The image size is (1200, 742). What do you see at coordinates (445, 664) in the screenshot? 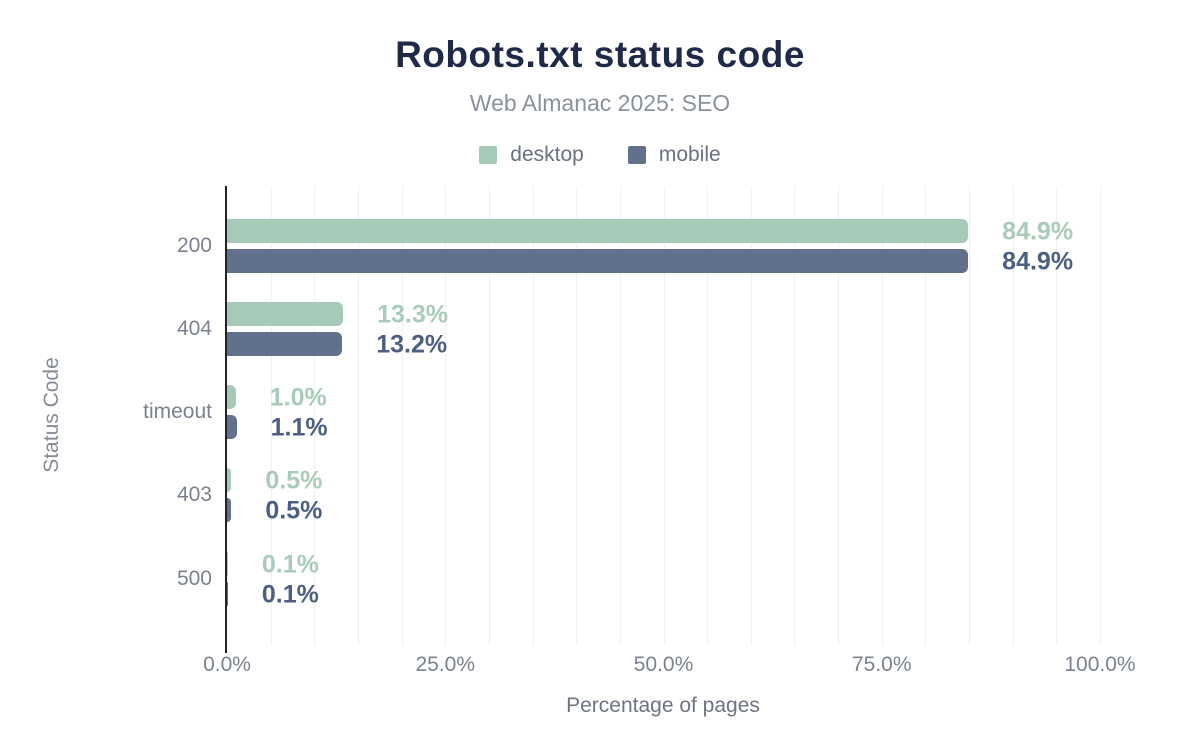
I see `x-tick-25.0%: 25.0%` at bounding box center [445, 664].